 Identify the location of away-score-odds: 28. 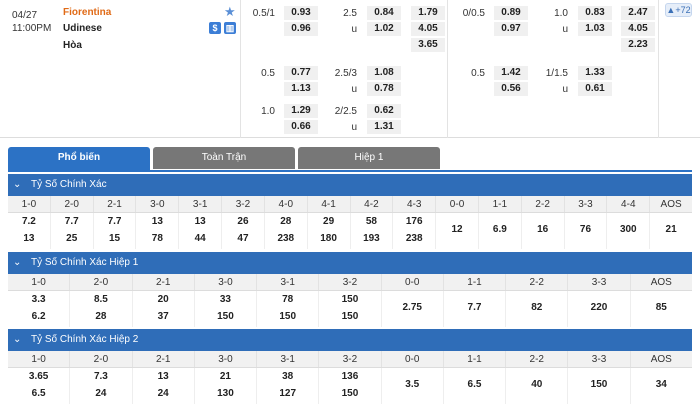
(101, 316).